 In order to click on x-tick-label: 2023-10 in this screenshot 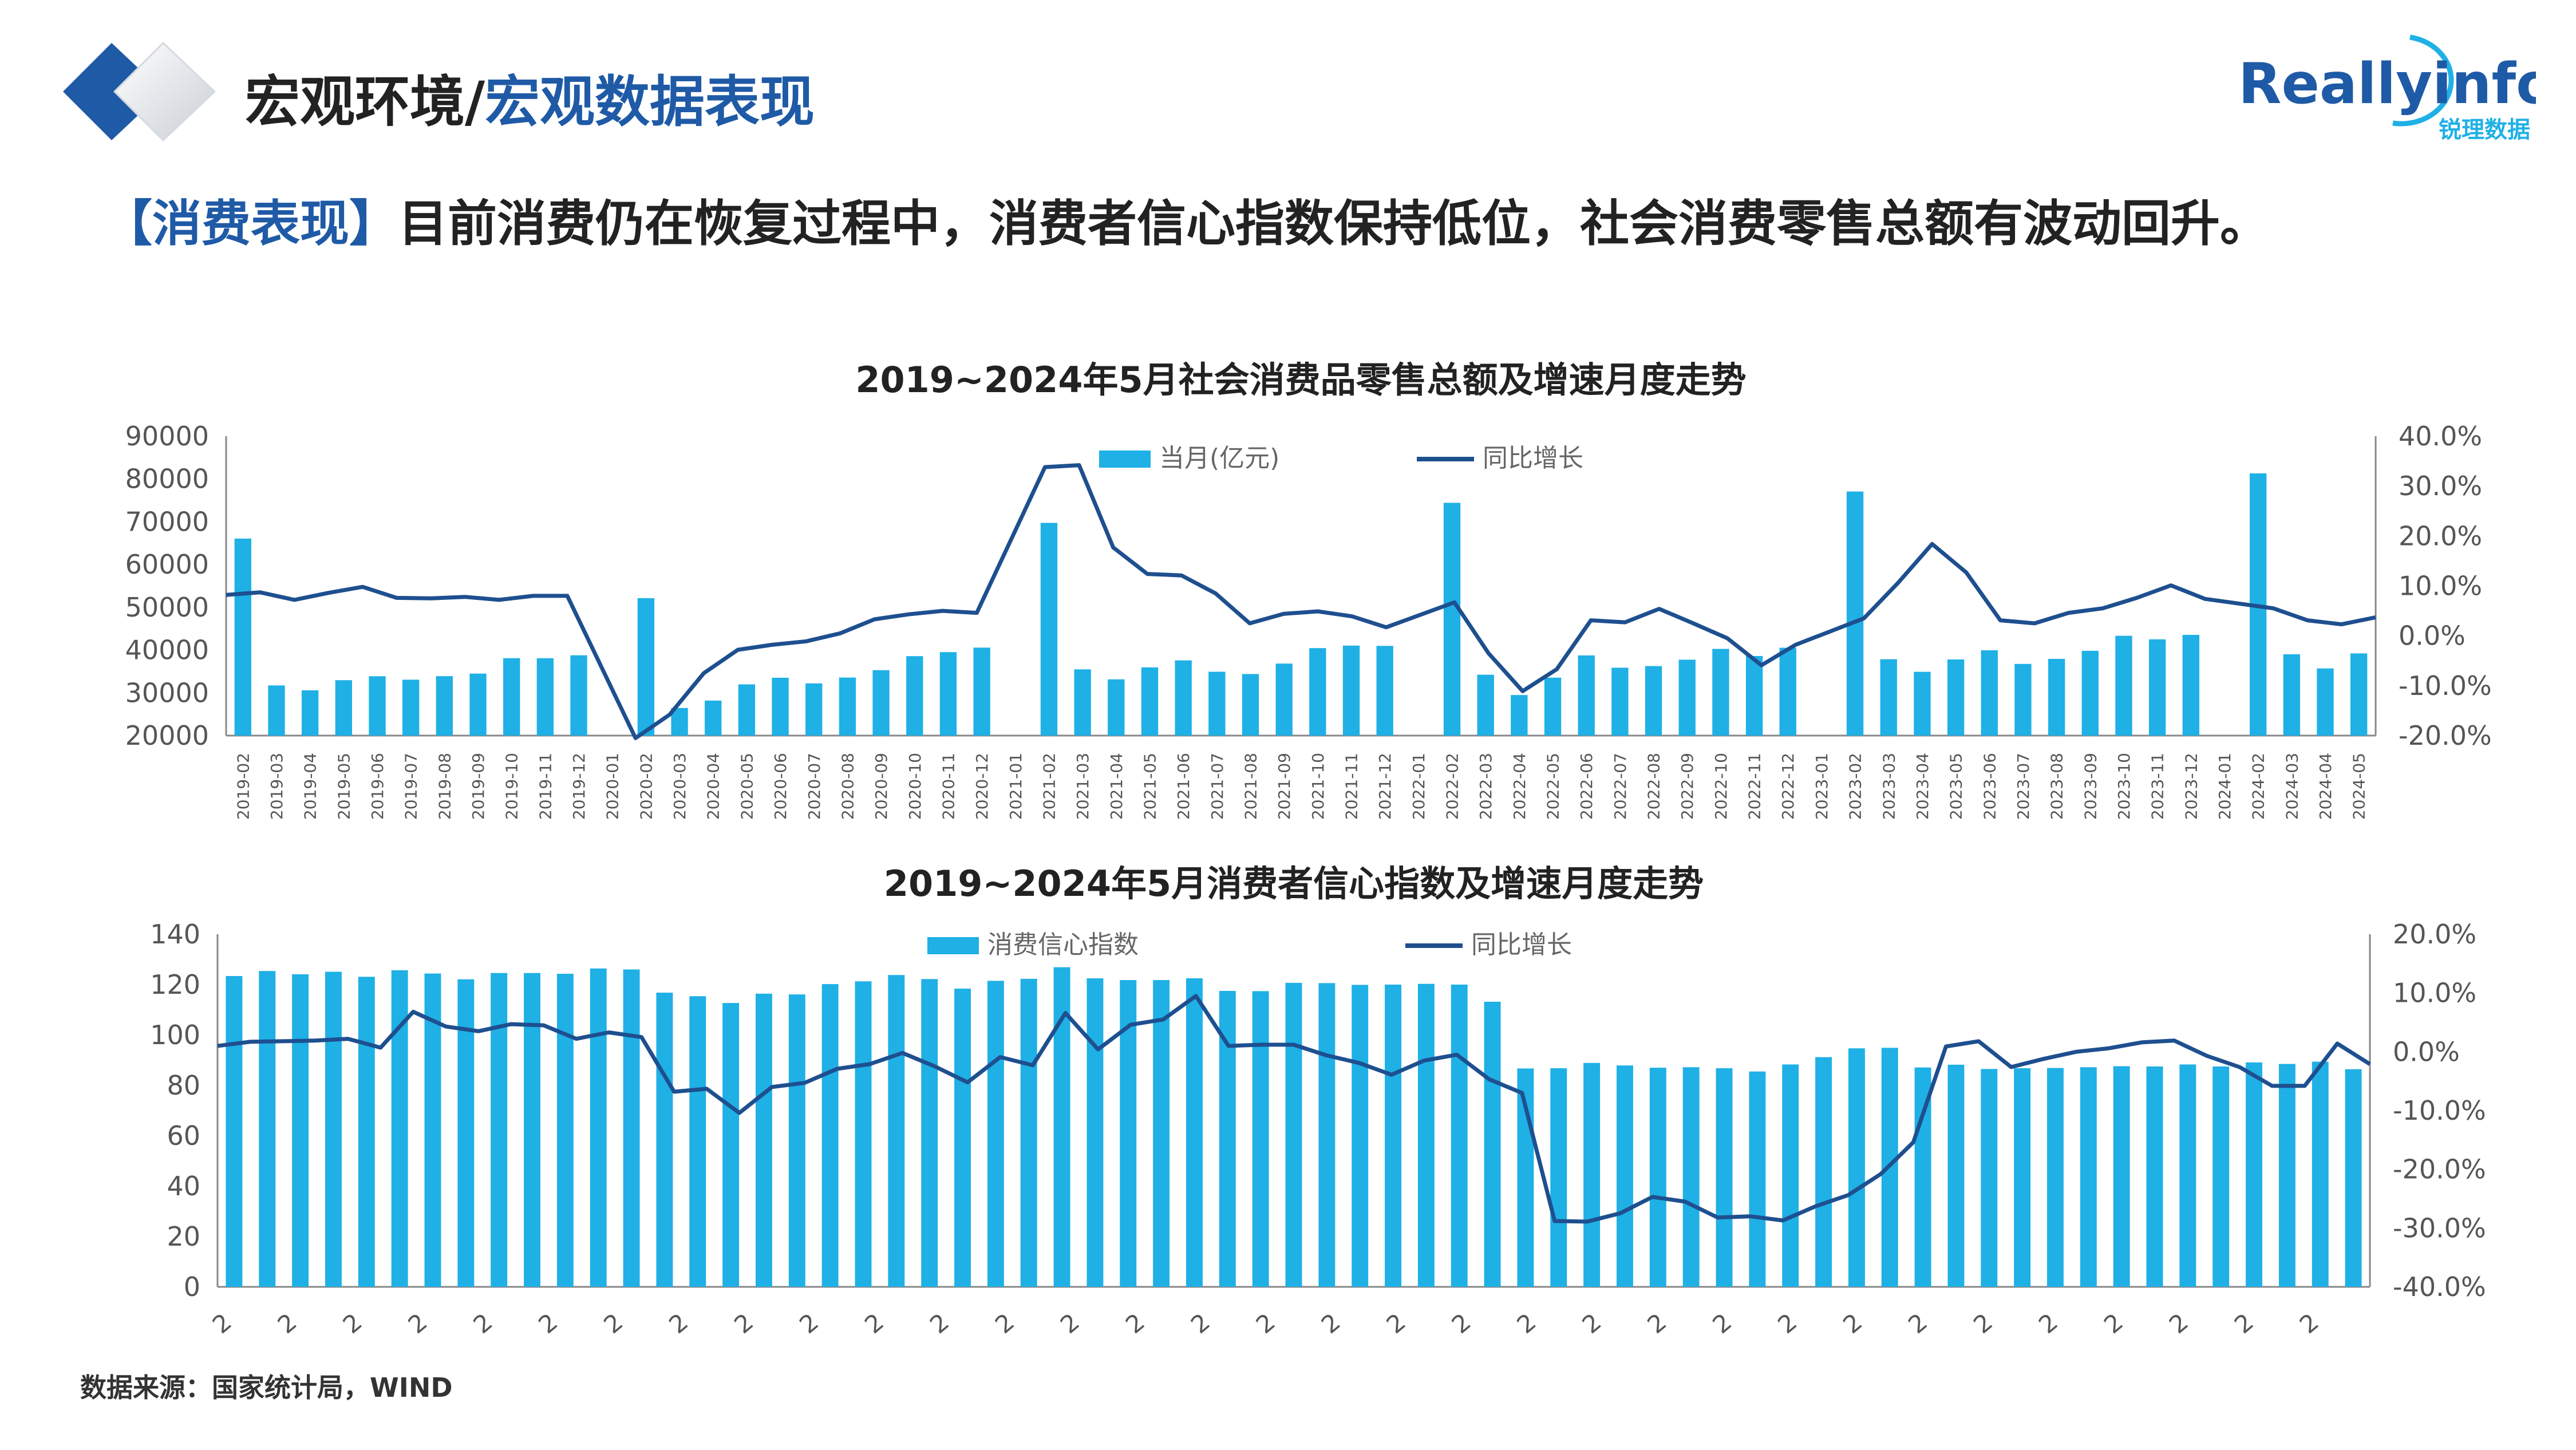, I will do `click(2124, 786)`.